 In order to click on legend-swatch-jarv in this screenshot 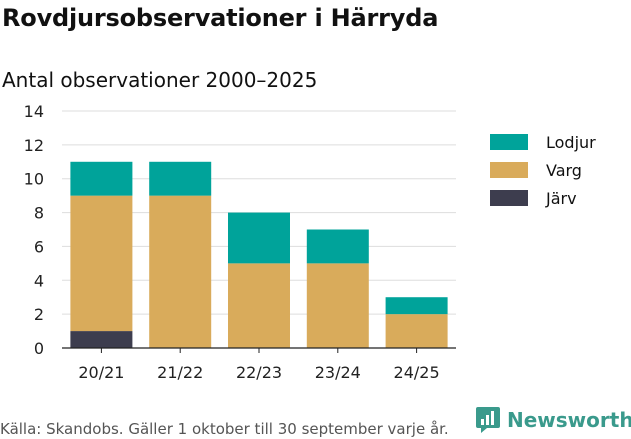, I will do `click(509, 198)`.